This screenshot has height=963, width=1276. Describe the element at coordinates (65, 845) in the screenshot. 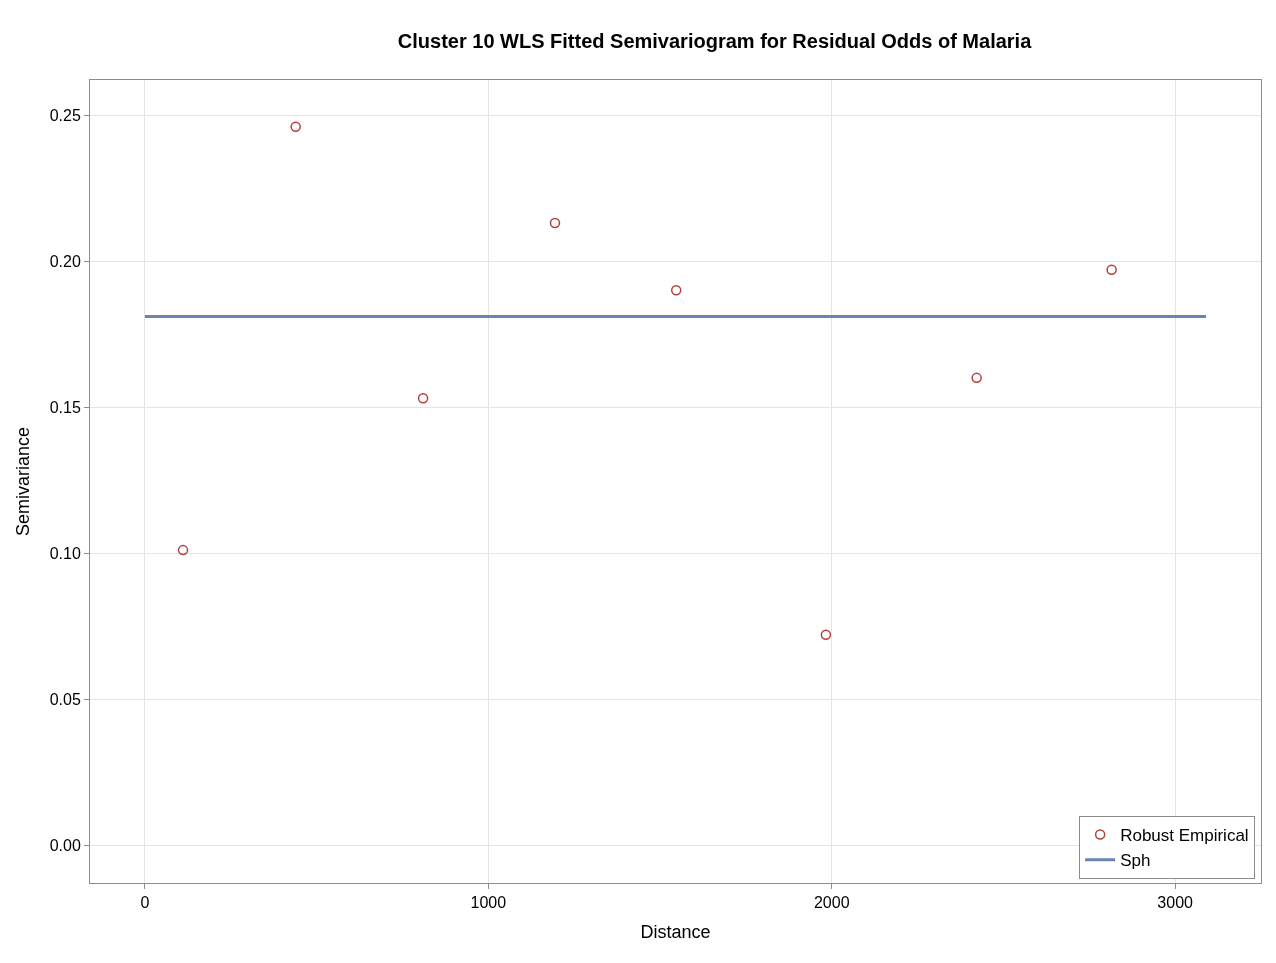

I see `y-tick-label: 0.00` at that location.